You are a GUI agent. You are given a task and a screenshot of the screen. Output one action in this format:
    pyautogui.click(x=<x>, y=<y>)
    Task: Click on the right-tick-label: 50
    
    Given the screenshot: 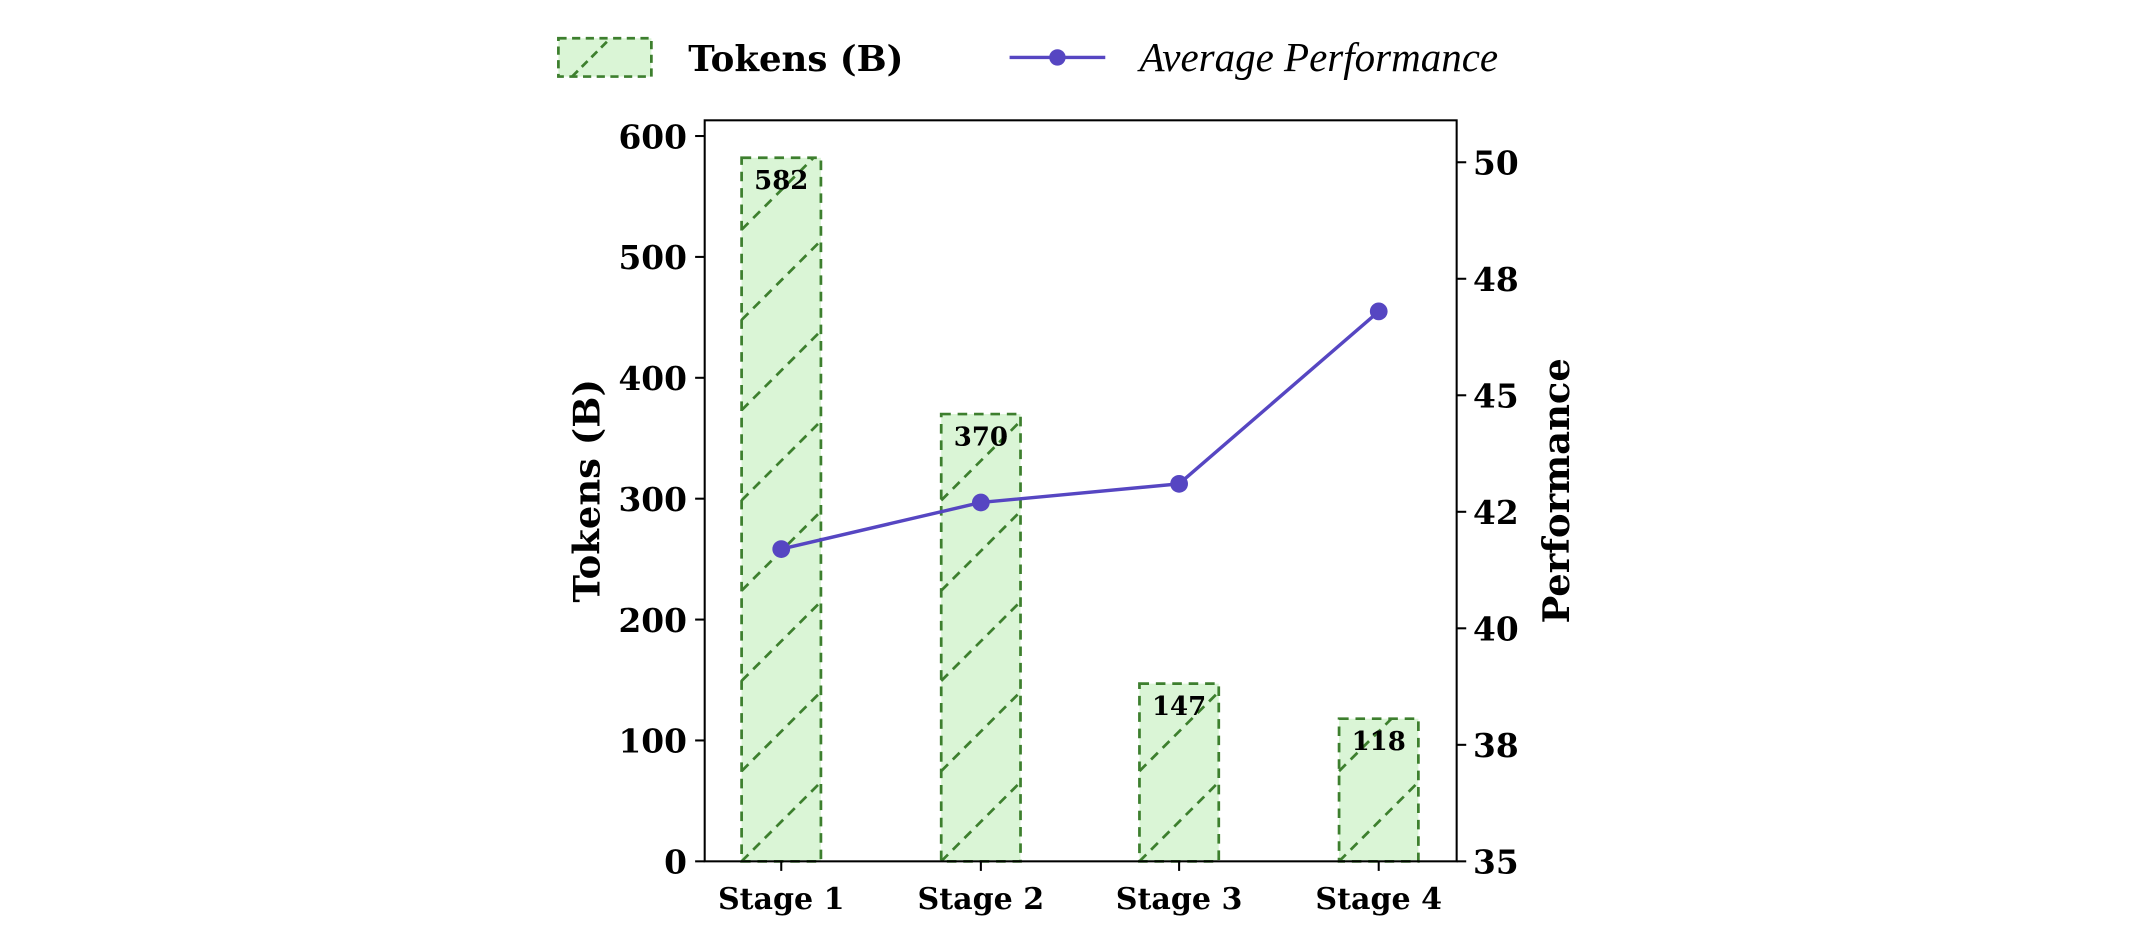 What is the action you would take?
    pyautogui.click(x=1496, y=163)
    